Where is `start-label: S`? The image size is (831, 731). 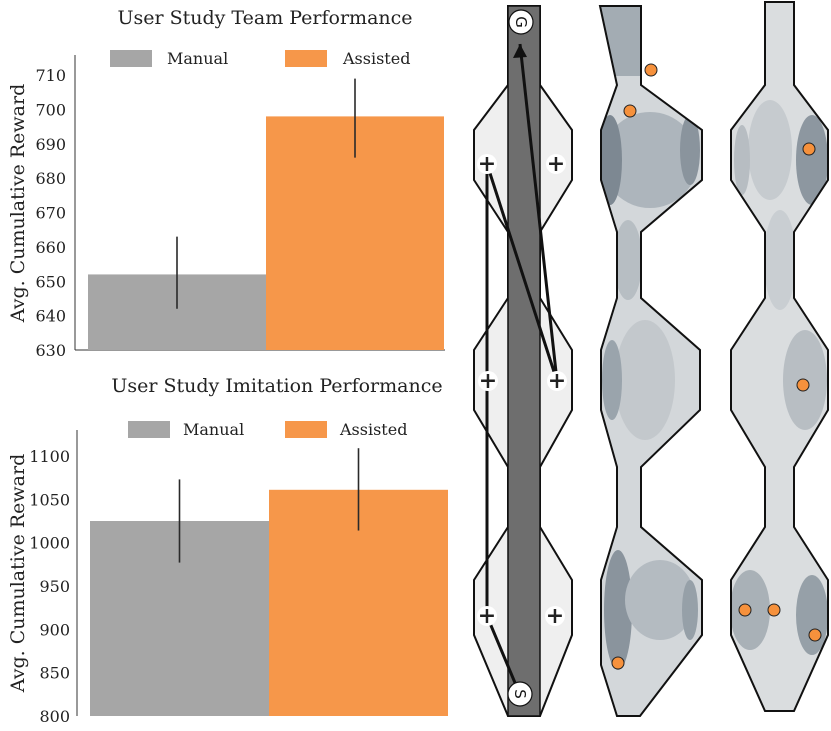 start-label: S is located at coordinates (520, 694).